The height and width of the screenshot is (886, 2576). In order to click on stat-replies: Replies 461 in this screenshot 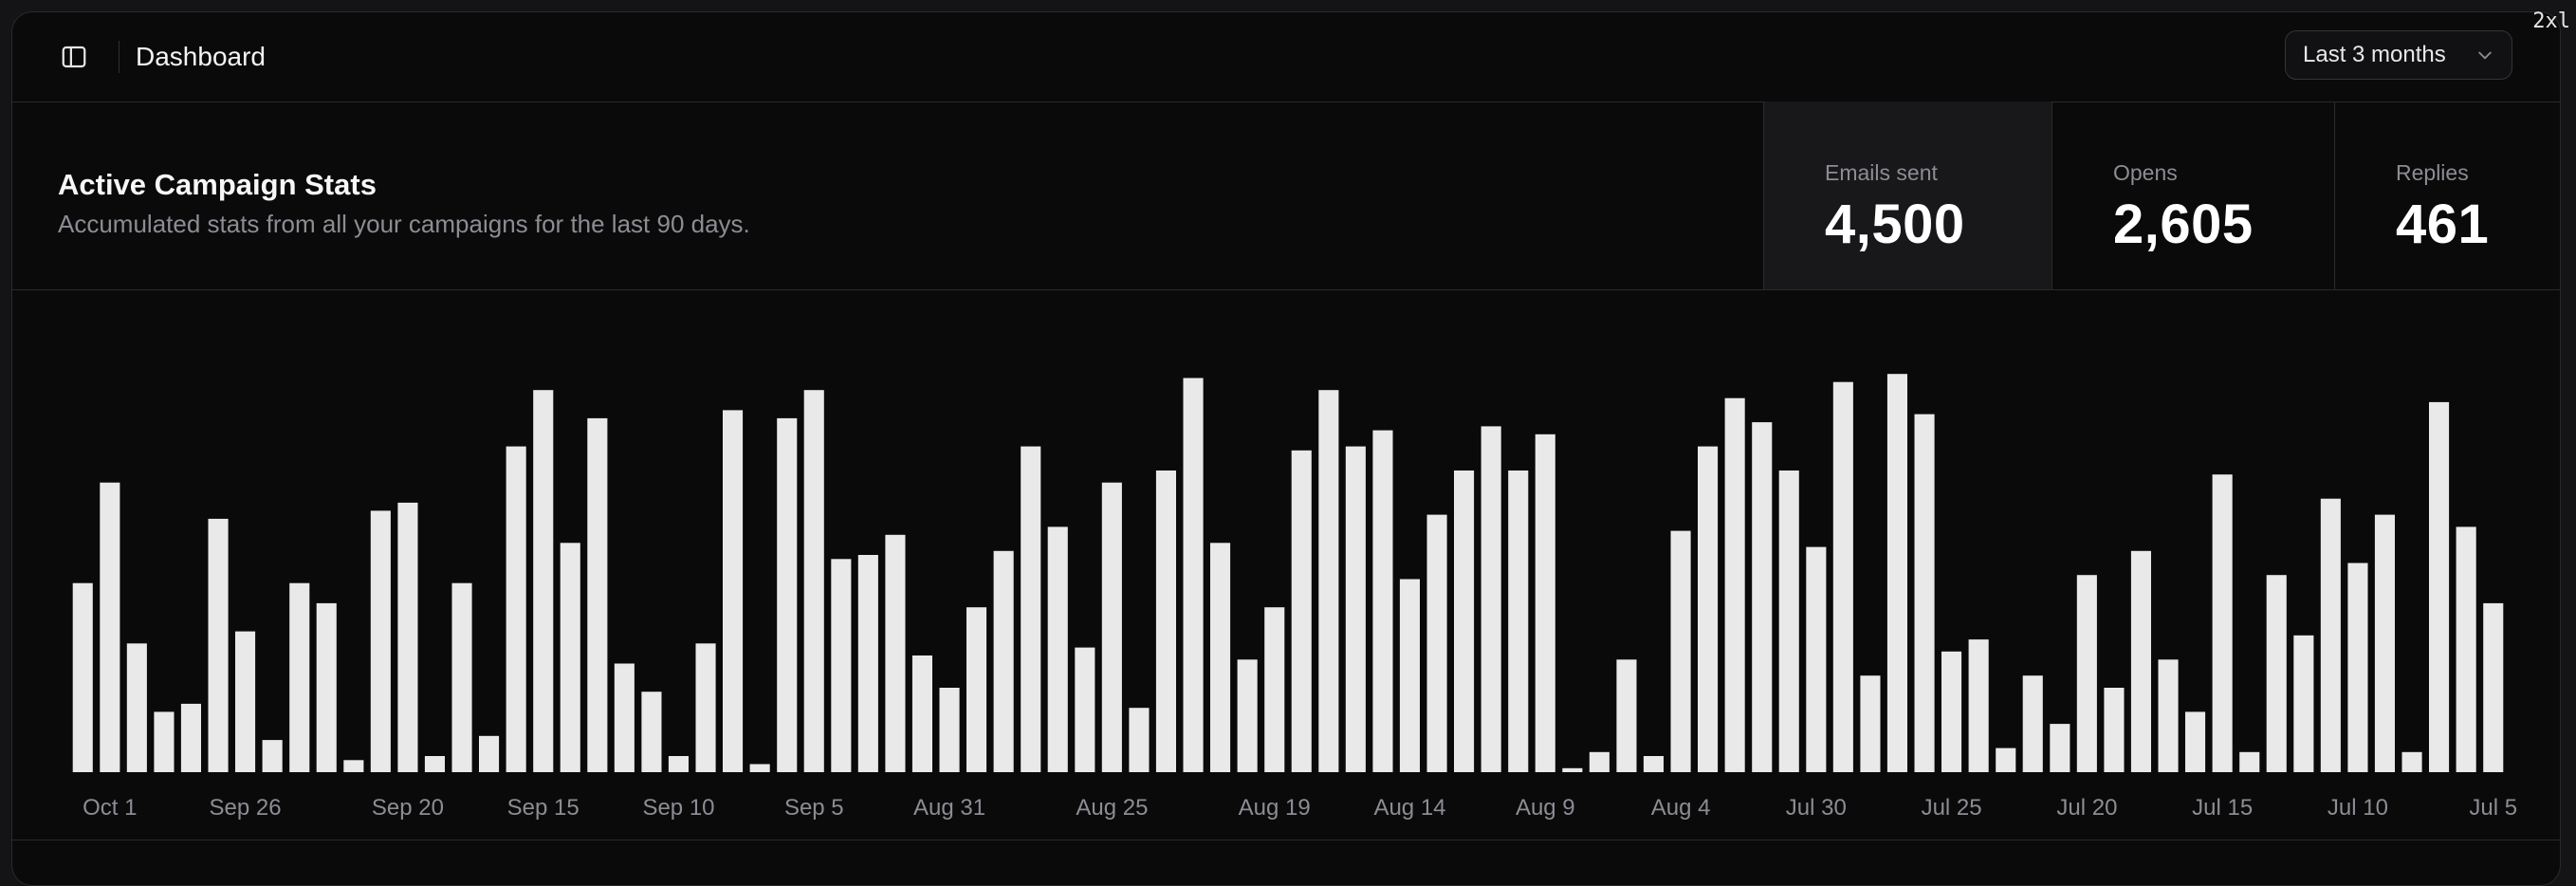, I will do `click(2447, 195)`.